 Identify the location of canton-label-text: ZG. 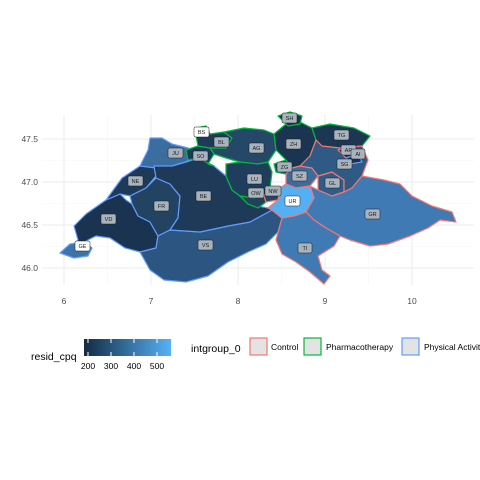
(285, 168).